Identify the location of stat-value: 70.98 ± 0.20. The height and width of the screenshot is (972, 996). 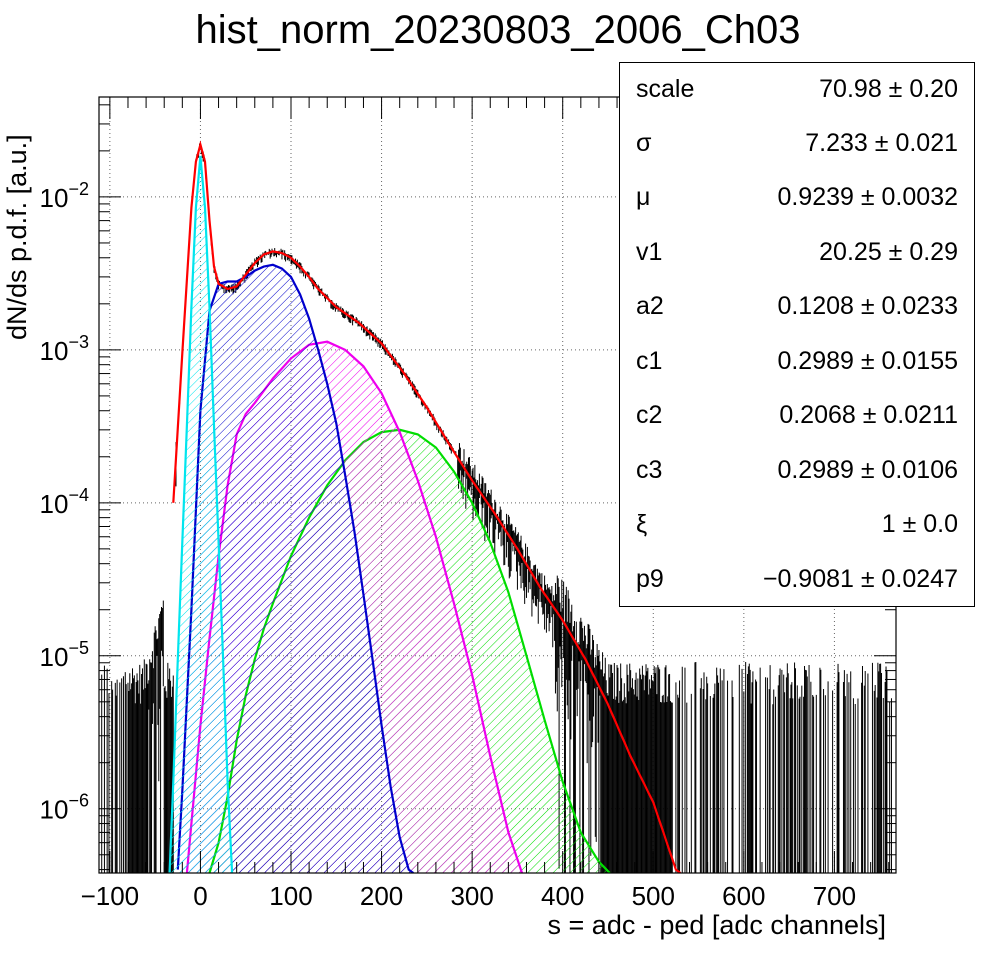
(888, 89).